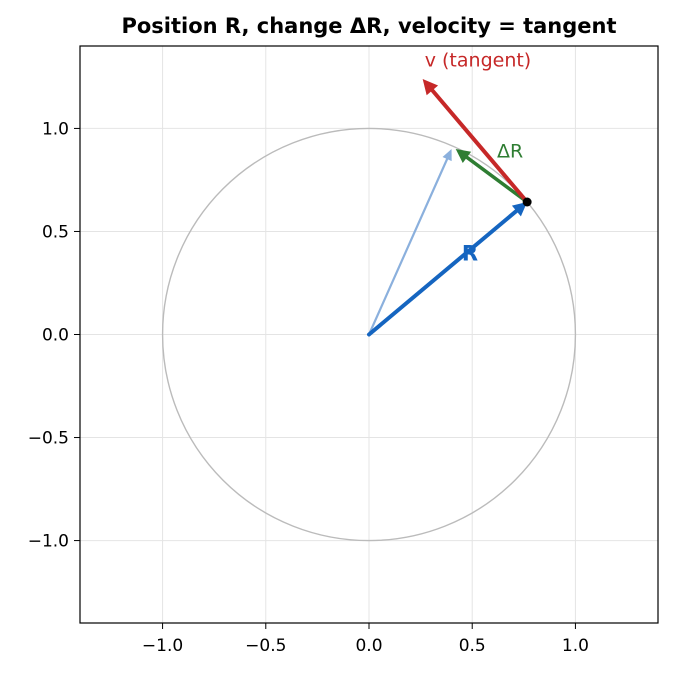 This screenshot has width=679, height=673. What do you see at coordinates (470, 253) in the screenshot?
I see `vector-R-label: R` at bounding box center [470, 253].